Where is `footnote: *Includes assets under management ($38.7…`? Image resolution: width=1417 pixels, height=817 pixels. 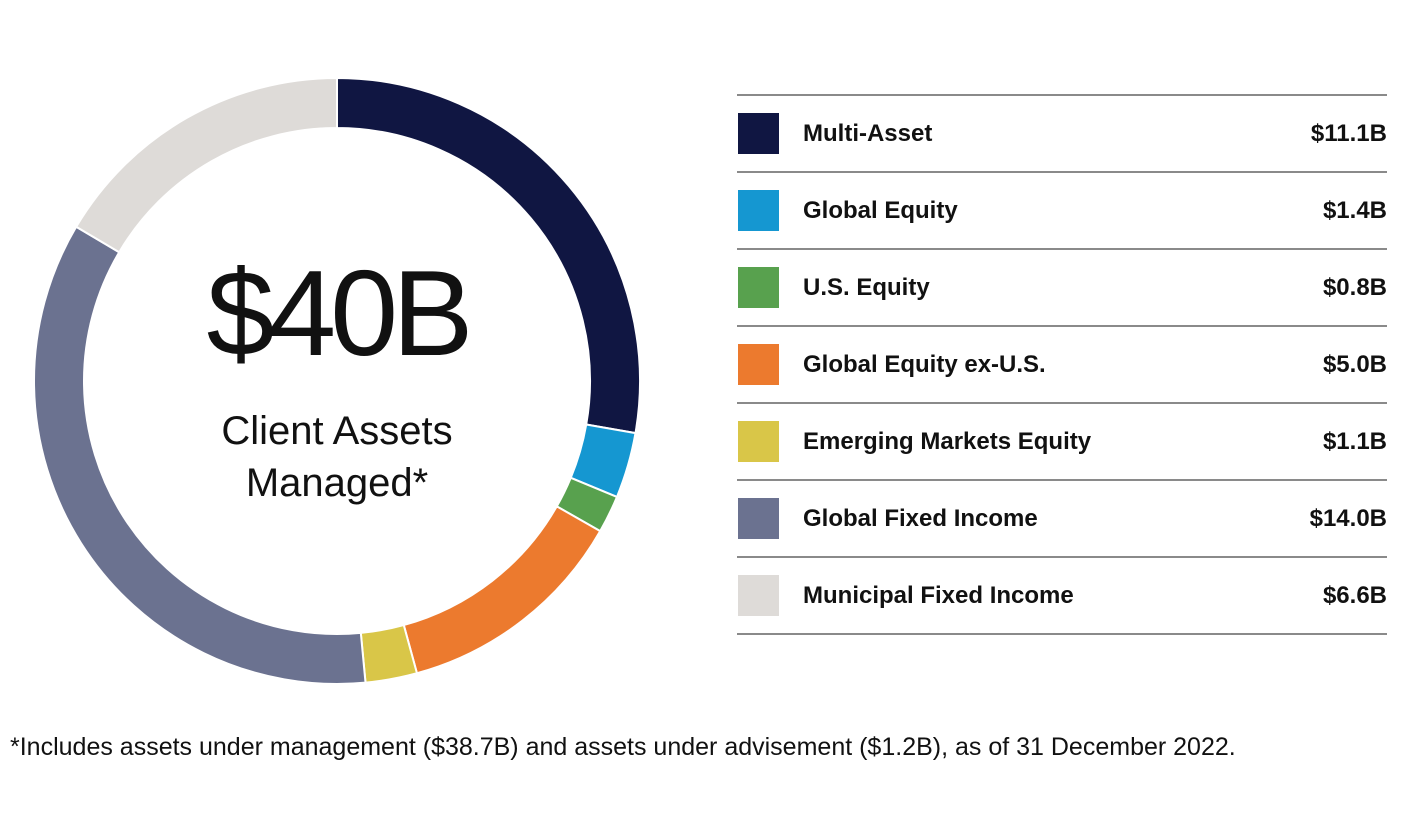
footnote: *Includes assets under management ($38.7… is located at coordinates (623, 747).